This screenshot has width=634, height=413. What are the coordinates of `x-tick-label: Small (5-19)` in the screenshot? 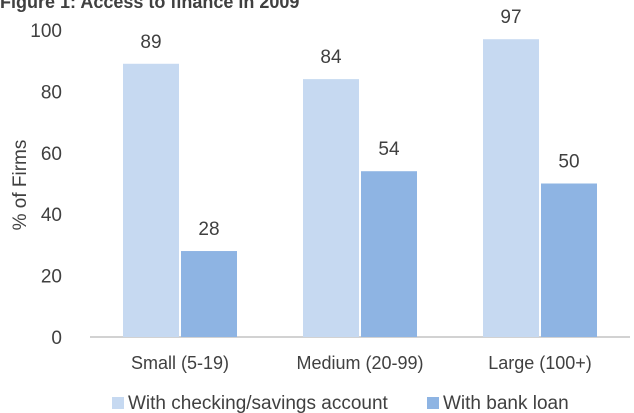 It's located at (180, 363).